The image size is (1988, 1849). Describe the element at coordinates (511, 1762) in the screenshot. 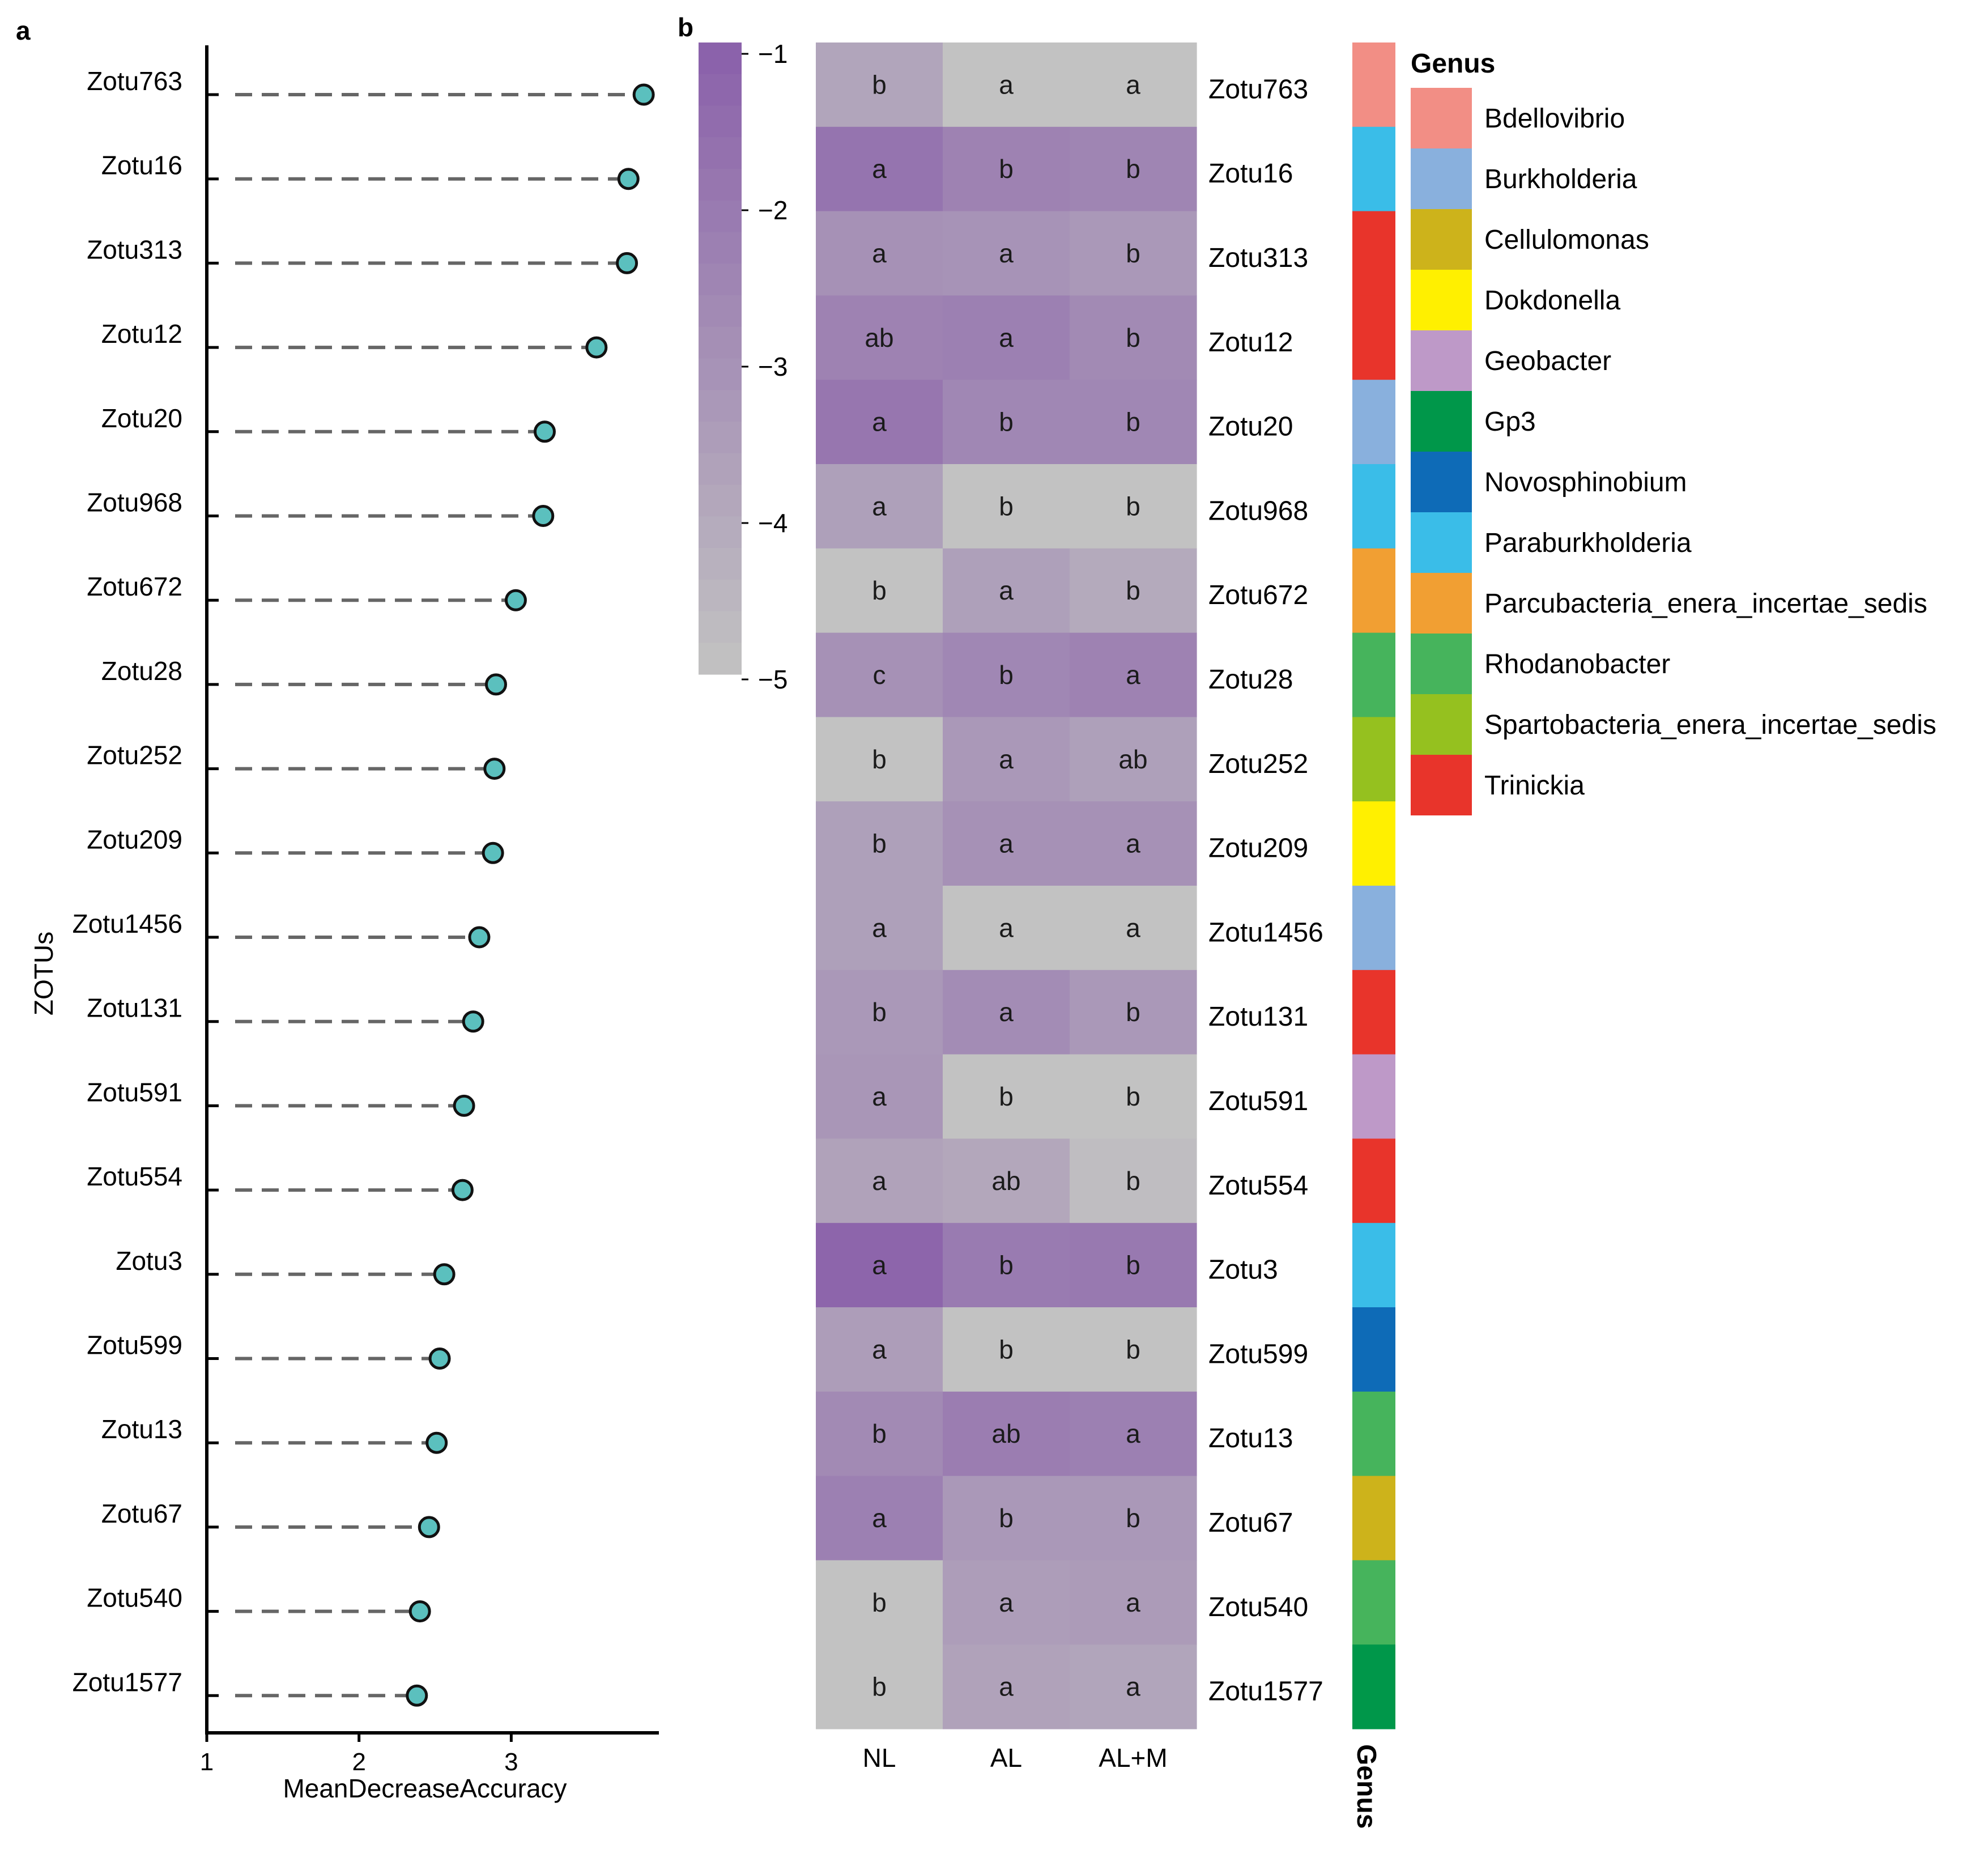

I see `x-tick-label: 3` at that location.